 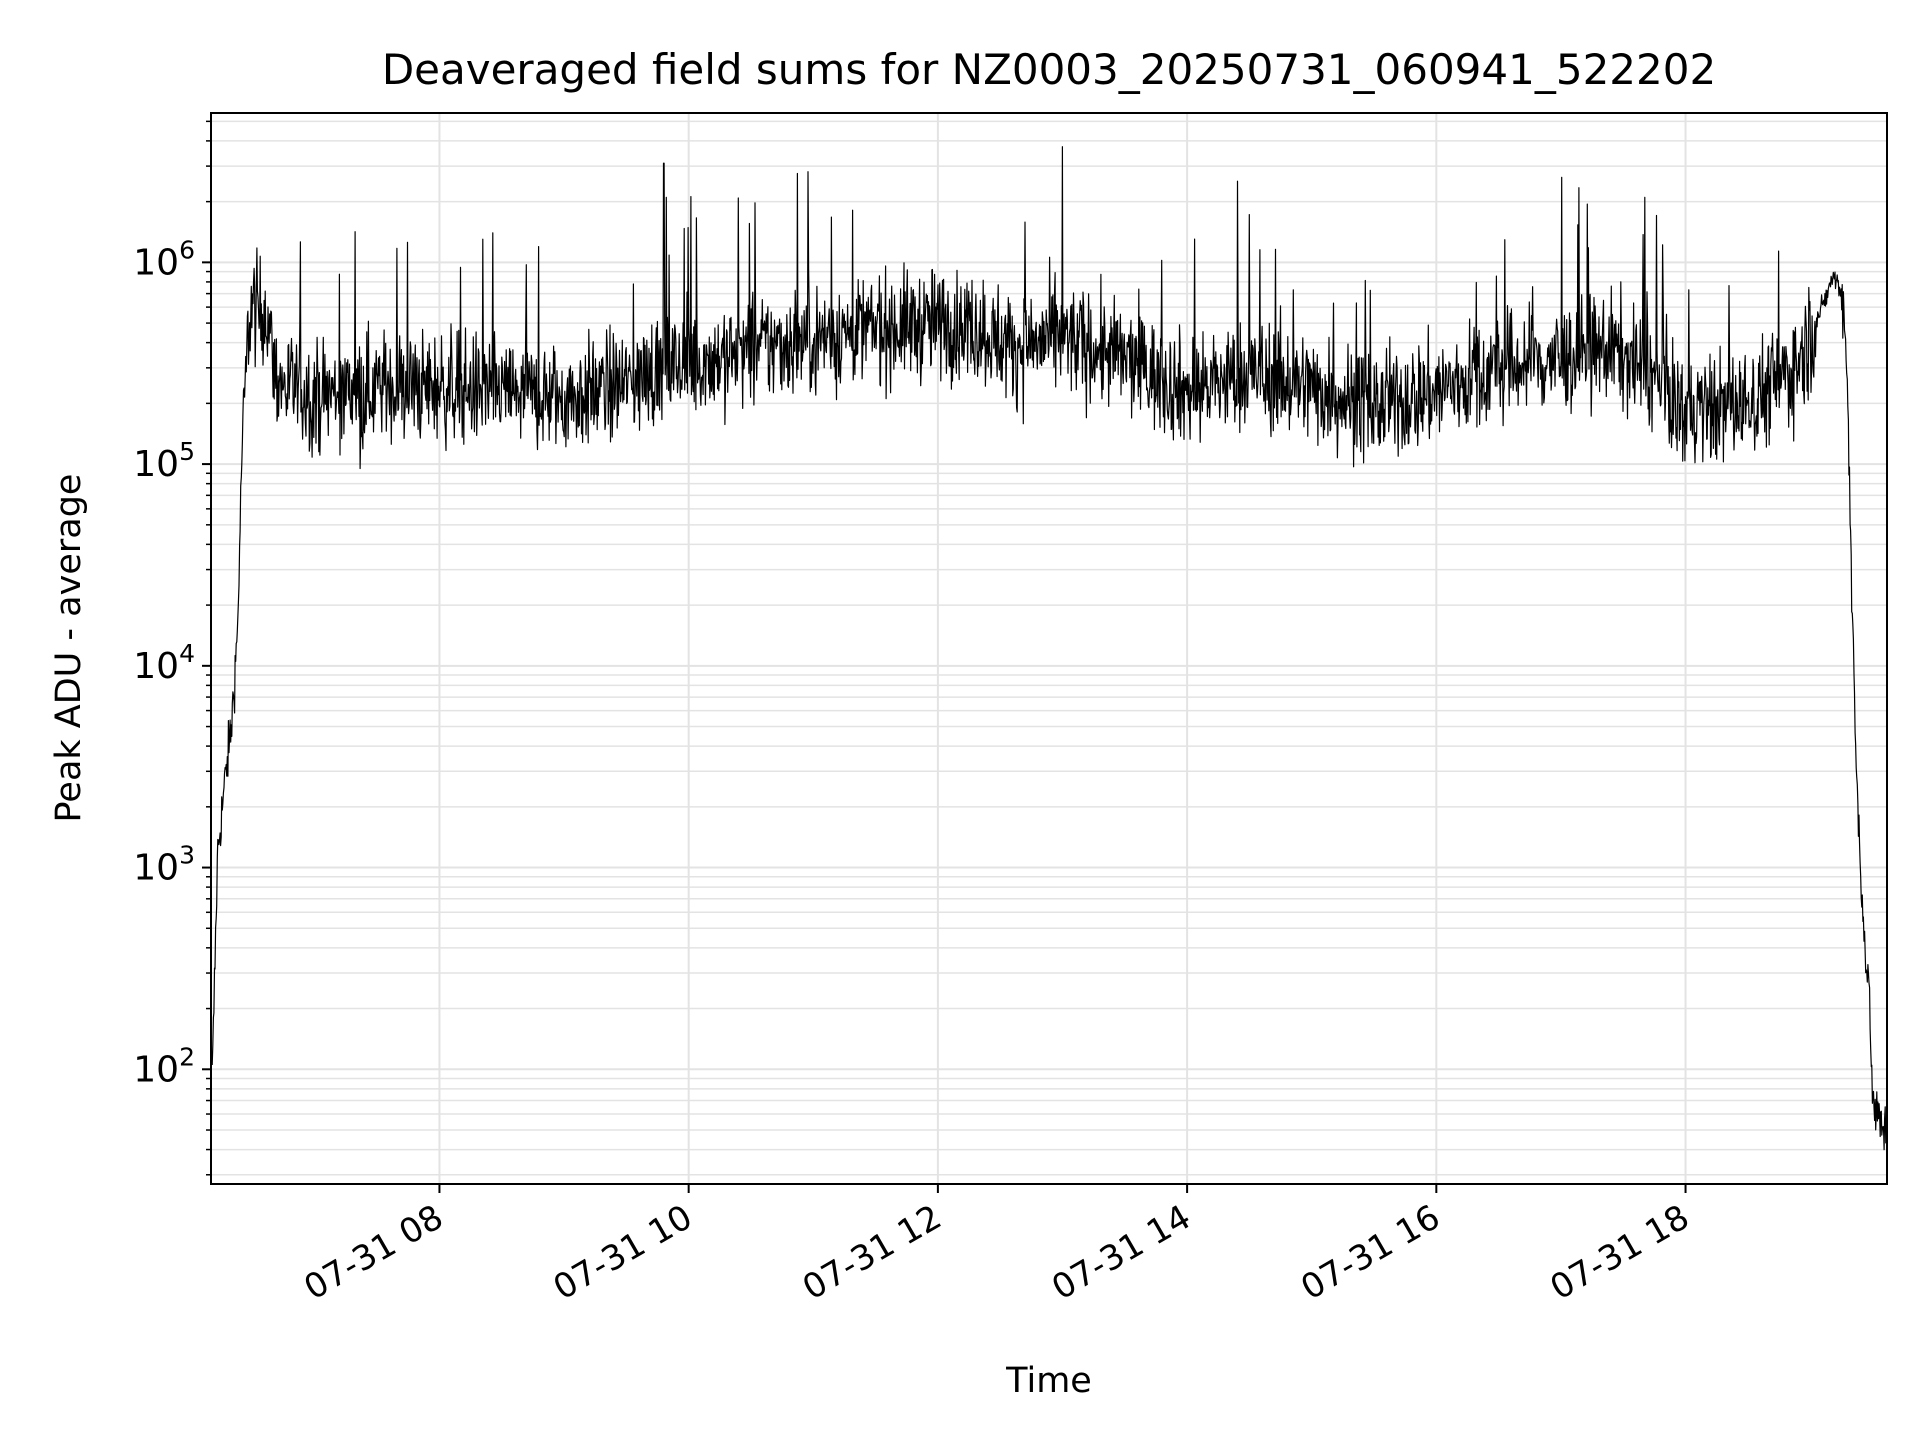 What do you see at coordinates (164, 259) in the screenshot?
I see `y-tick-label: 10⁶` at bounding box center [164, 259].